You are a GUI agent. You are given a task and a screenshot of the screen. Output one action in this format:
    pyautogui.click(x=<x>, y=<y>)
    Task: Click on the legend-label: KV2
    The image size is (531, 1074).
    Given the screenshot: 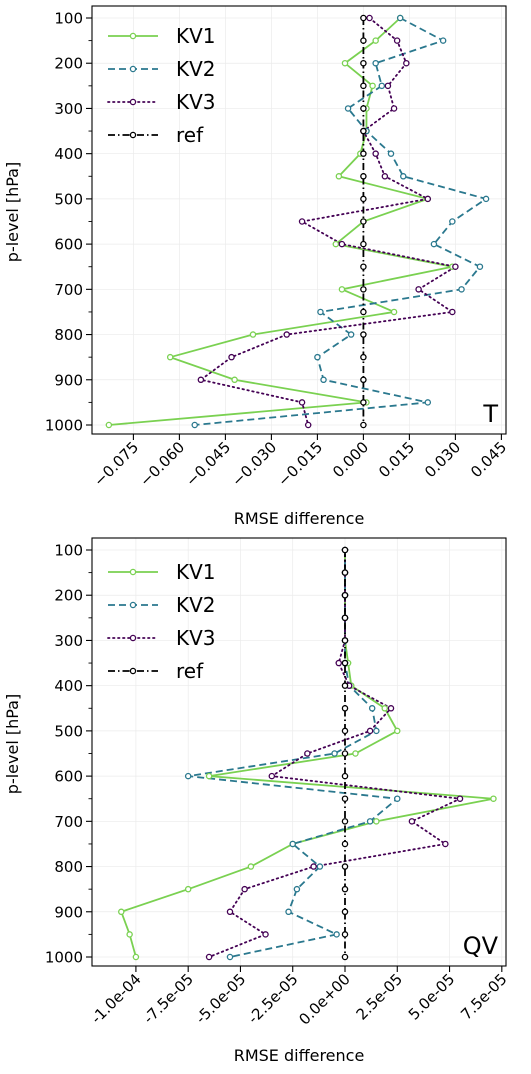 What is the action you would take?
    pyautogui.click(x=196, y=605)
    